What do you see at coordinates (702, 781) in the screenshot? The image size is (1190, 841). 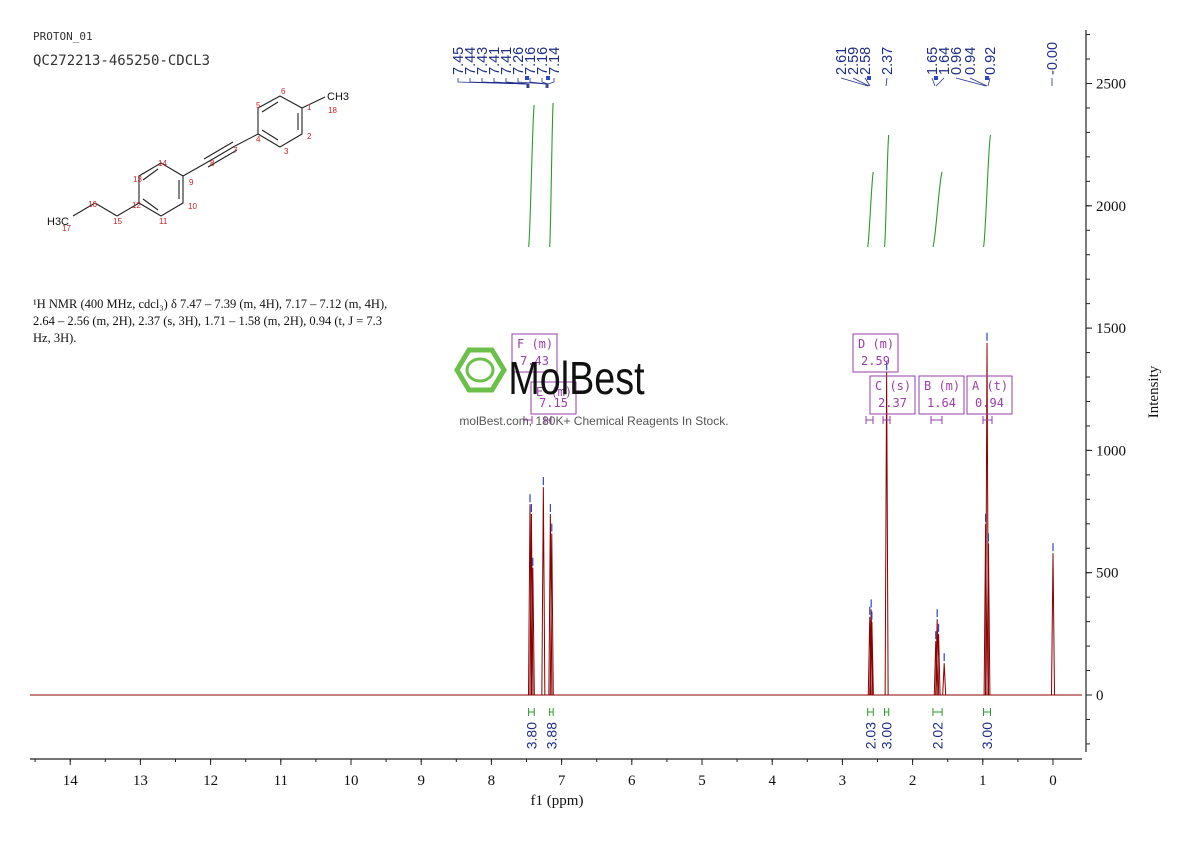 I see `x-tick-label: 5` at bounding box center [702, 781].